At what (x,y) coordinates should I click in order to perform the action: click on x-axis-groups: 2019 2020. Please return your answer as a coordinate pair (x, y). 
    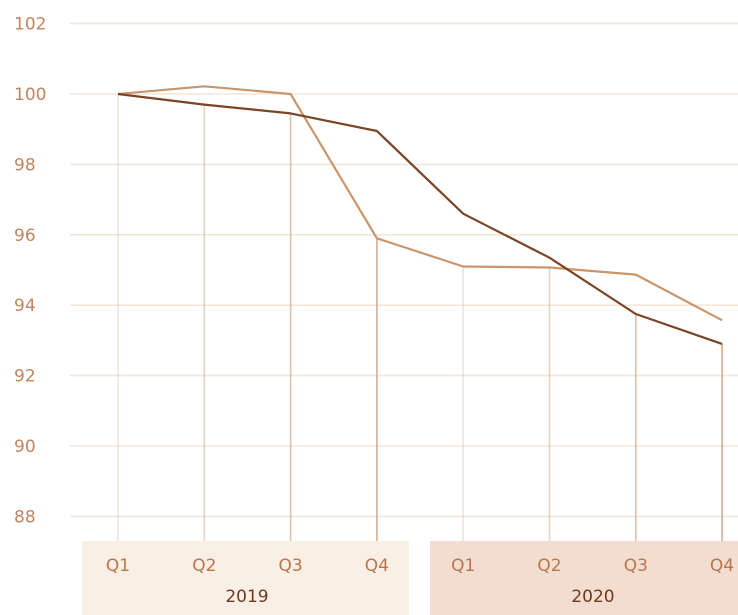
    Looking at the image, I should click on (419, 597).